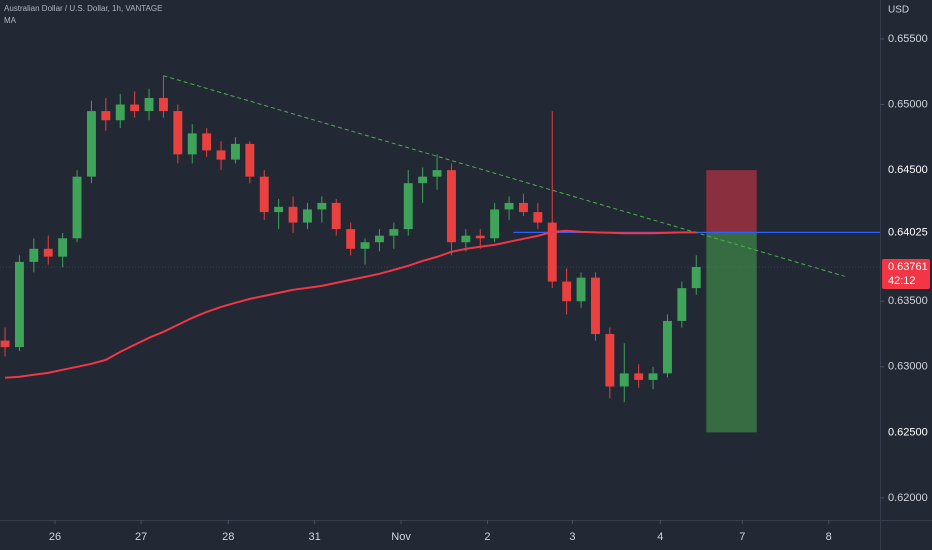 Image resolution: width=932 pixels, height=550 pixels. I want to click on x-tick-label: 28, so click(228, 537).